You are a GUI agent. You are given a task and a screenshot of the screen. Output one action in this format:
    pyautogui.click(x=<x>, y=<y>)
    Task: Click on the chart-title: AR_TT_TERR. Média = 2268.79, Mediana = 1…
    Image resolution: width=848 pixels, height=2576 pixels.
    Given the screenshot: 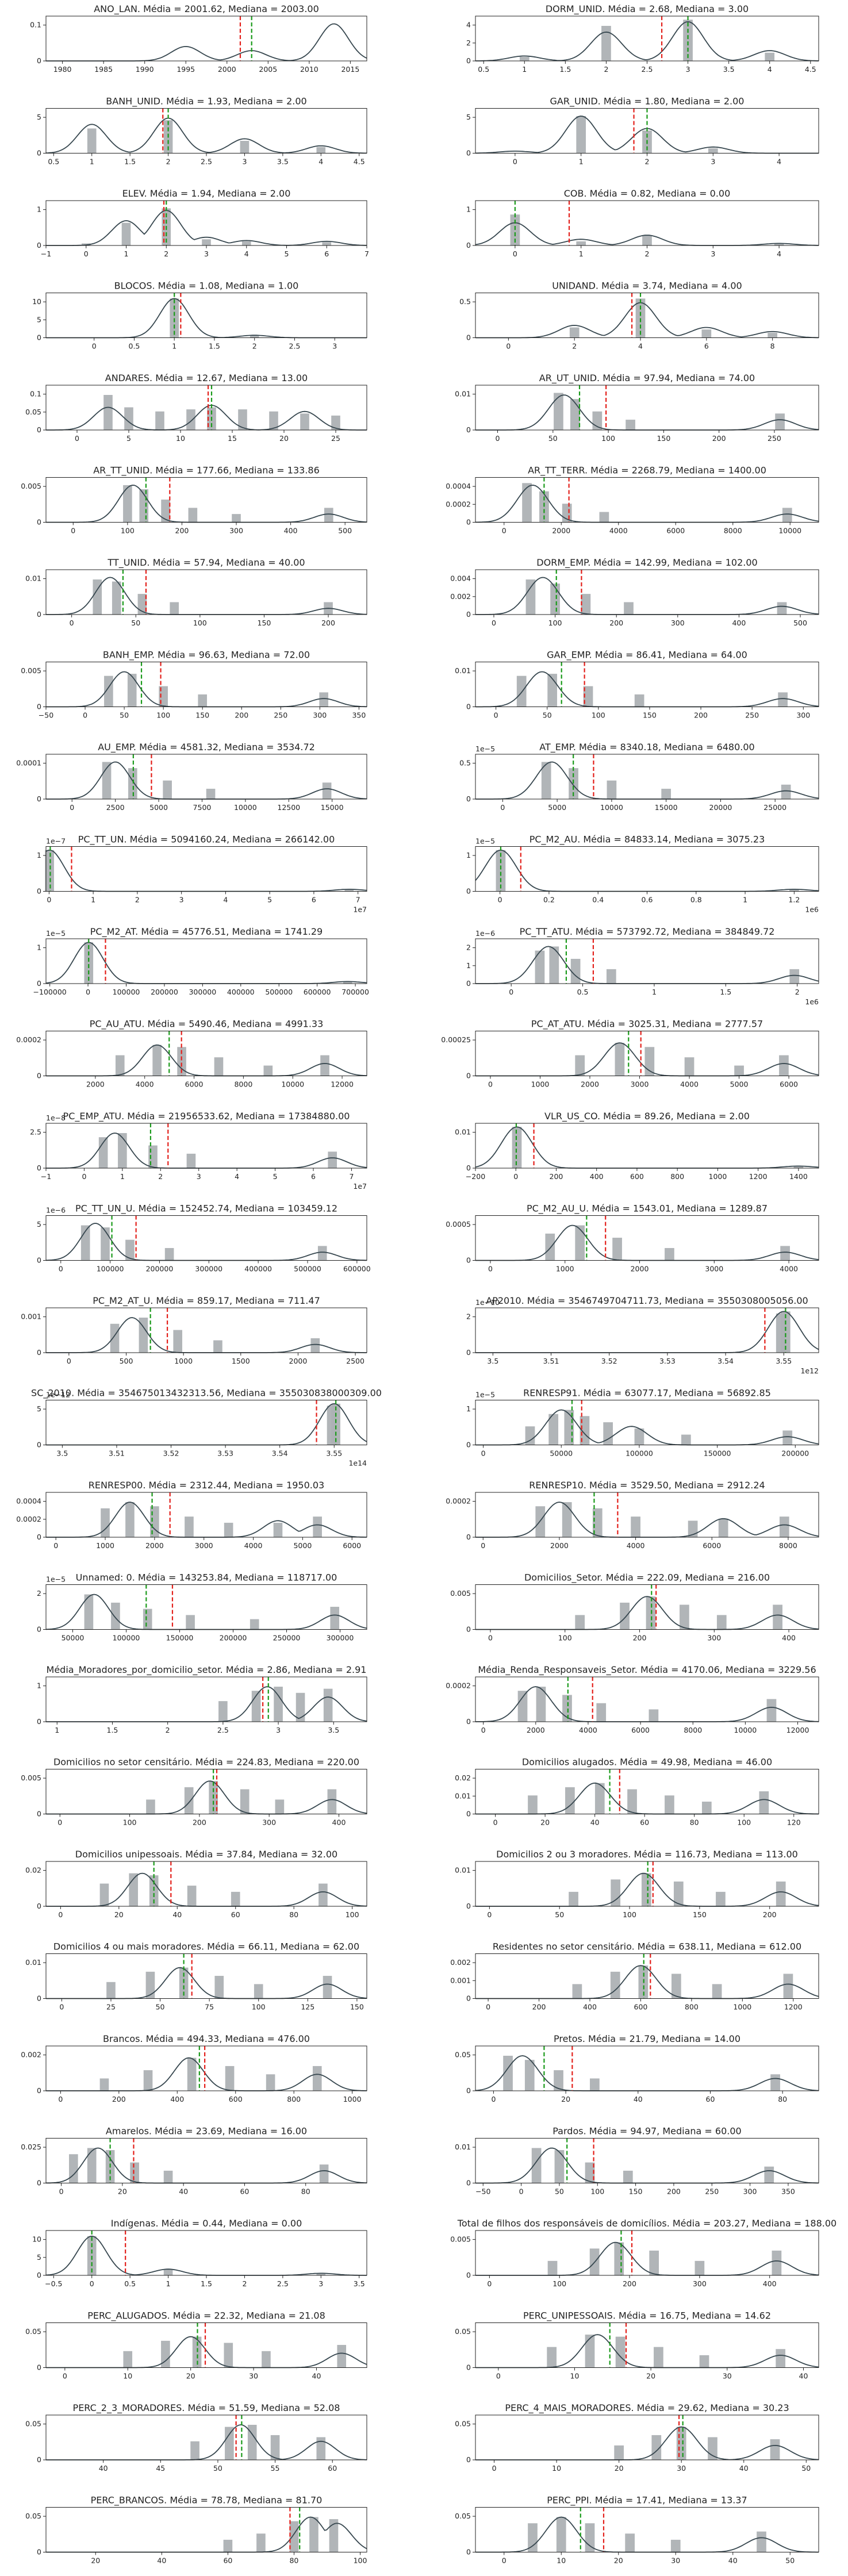 What is the action you would take?
    pyautogui.click(x=647, y=471)
    